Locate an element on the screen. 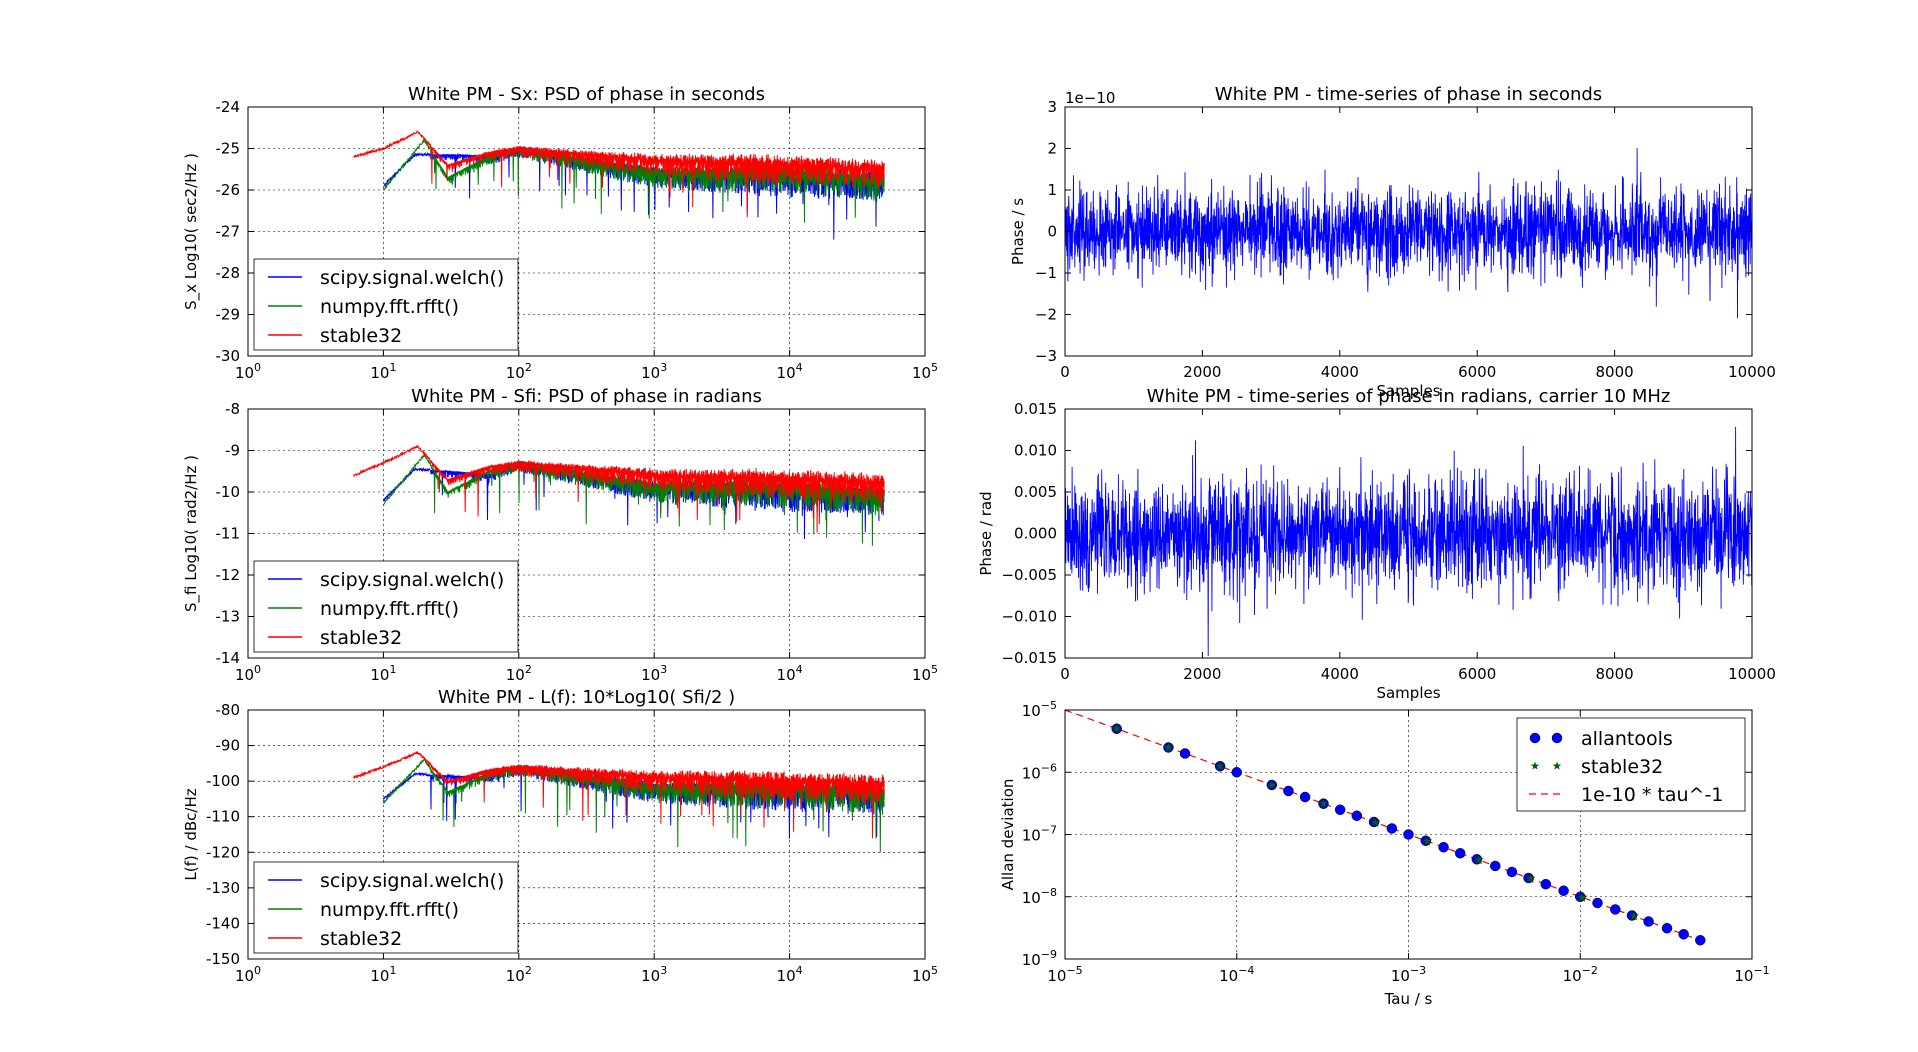  y-tick-label: 10⁻⁹ is located at coordinates (1039, 958).